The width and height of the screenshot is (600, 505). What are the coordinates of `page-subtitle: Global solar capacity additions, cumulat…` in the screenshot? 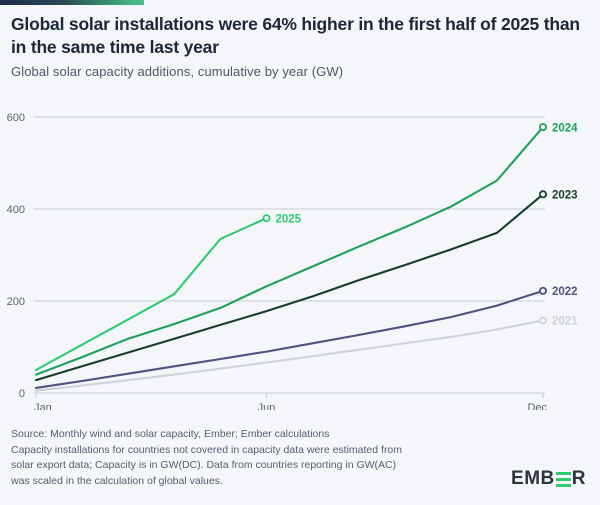 It's located at (177, 71).